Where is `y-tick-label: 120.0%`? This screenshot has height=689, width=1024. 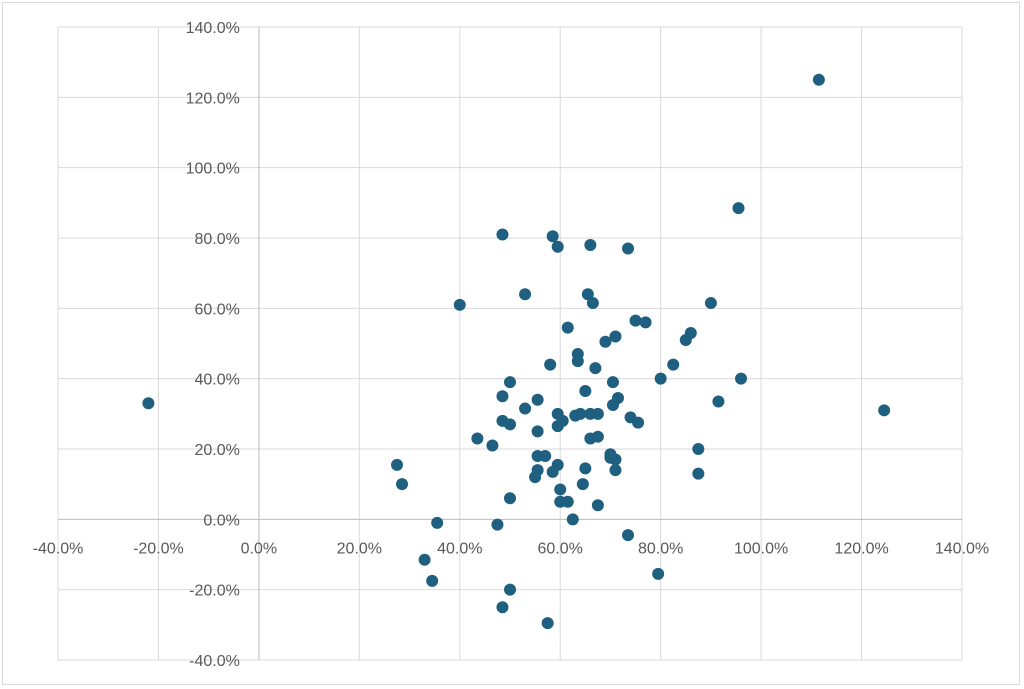
y-tick-label: 120.0% is located at coordinates (213, 98).